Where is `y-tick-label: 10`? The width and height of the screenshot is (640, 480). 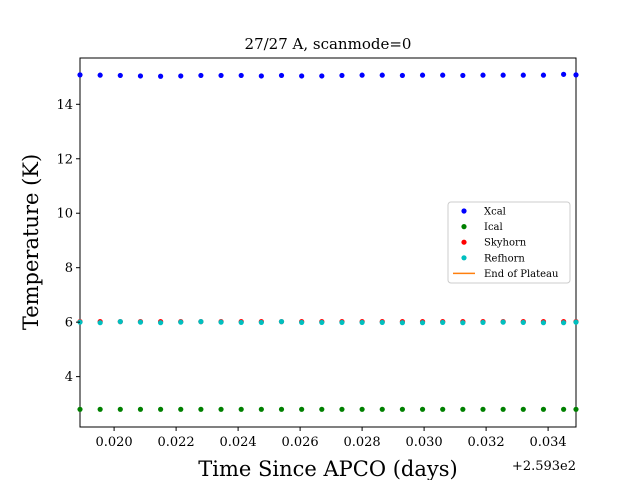 y-tick-label: 10 is located at coordinates (64, 214).